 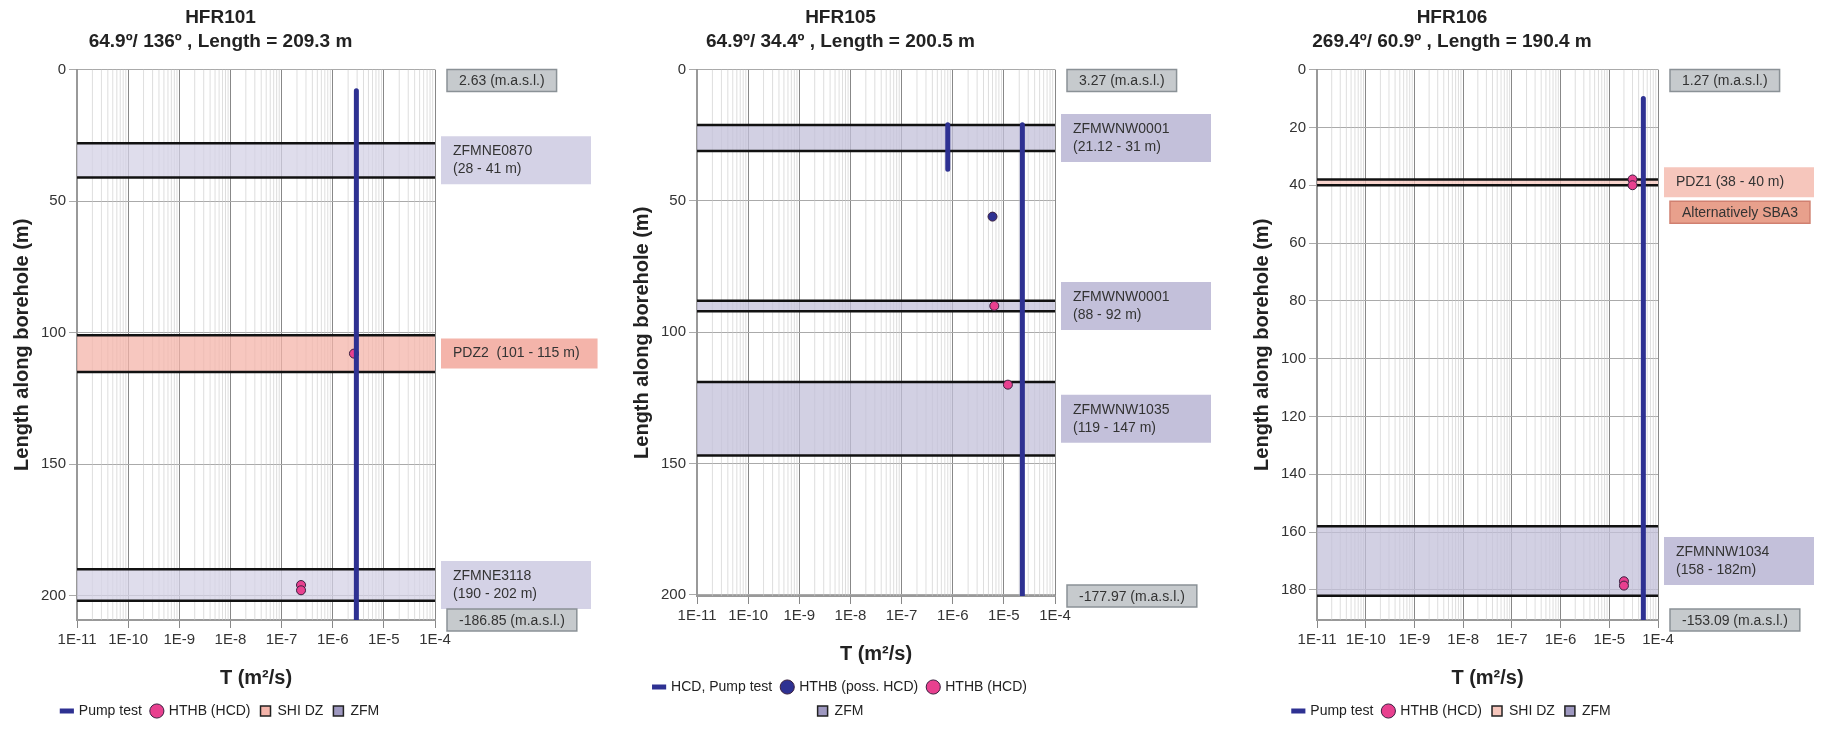 What do you see at coordinates (722, 685) in the screenshot?
I see `legend-label: HCD, Pump test` at bounding box center [722, 685].